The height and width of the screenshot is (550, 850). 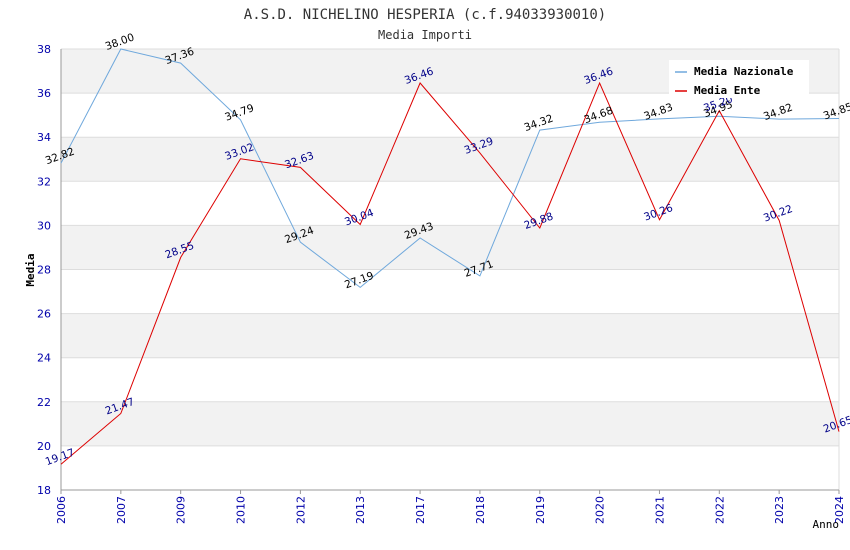 What do you see at coordinates (600, 510) in the screenshot?
I see `x-tick-label: 2020` at bounding box center [600, 510].